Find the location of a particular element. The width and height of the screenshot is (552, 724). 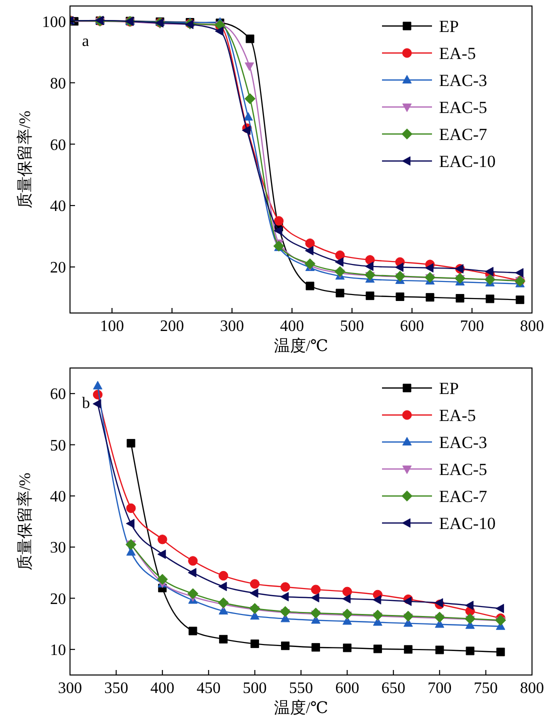

x-tick-label: 100 is located at coordinates (112, 326).